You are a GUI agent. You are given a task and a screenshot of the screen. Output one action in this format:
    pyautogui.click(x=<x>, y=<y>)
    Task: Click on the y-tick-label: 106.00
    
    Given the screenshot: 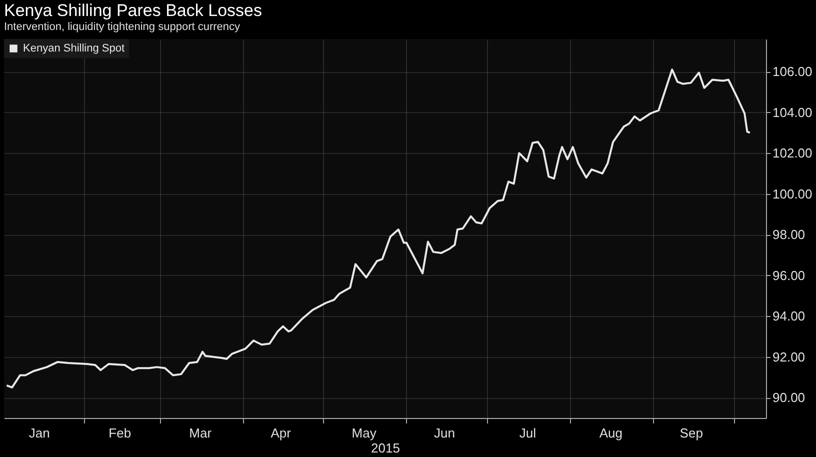 What is the action you would take?
    pyautogui.click(x=792, y=72)
    